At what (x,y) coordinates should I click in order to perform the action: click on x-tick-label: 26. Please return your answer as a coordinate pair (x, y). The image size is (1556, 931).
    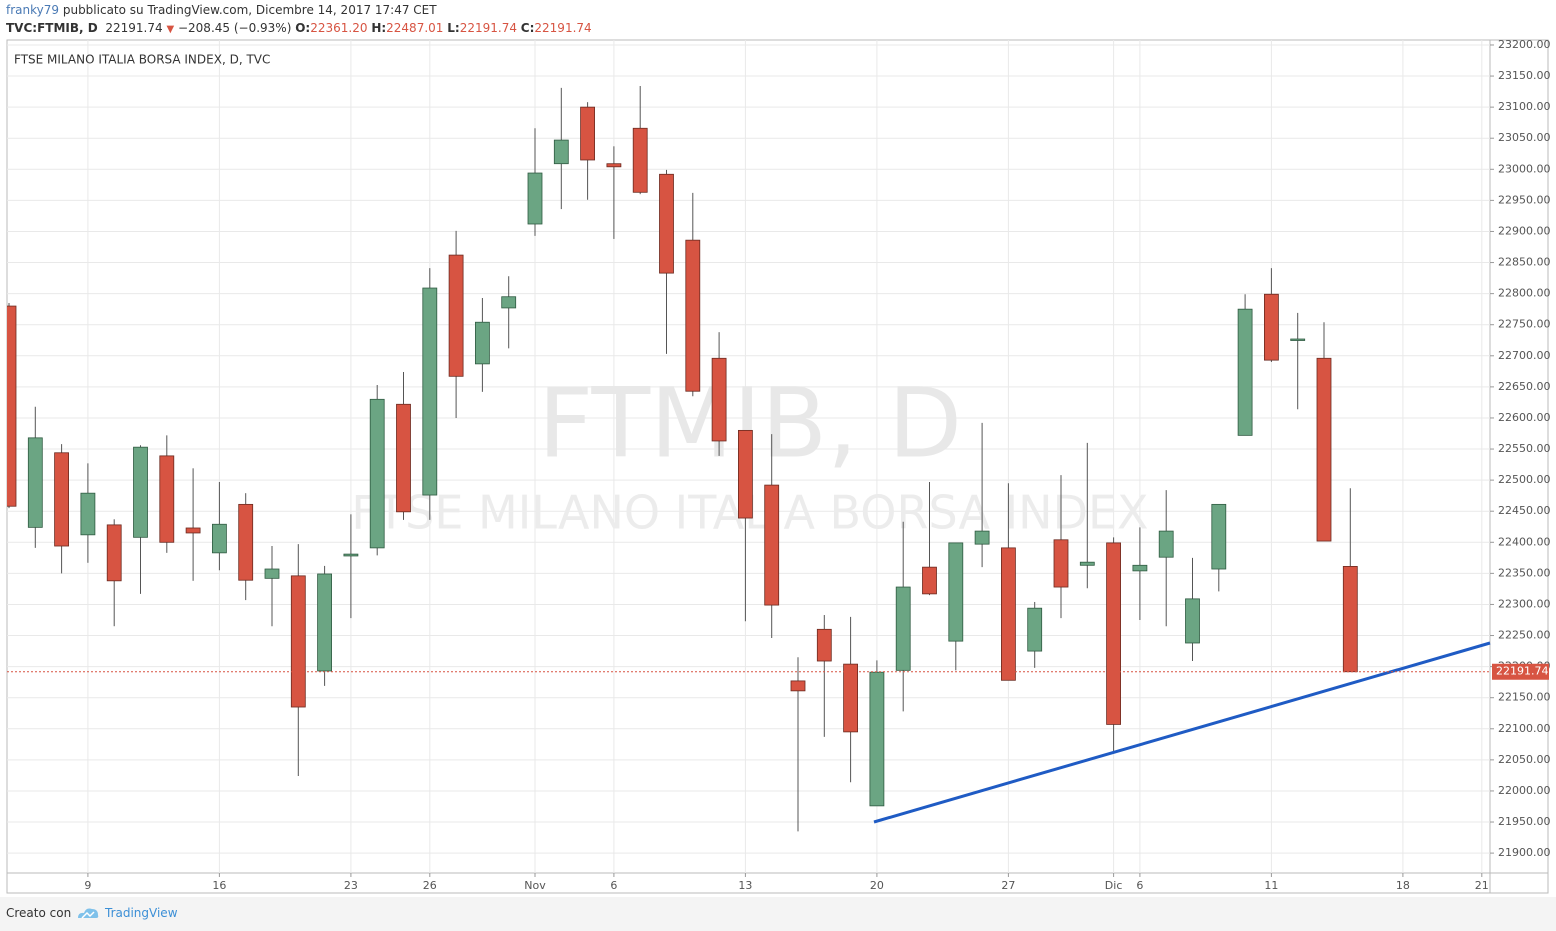
    Looking at the image, I should click on (430, 885).